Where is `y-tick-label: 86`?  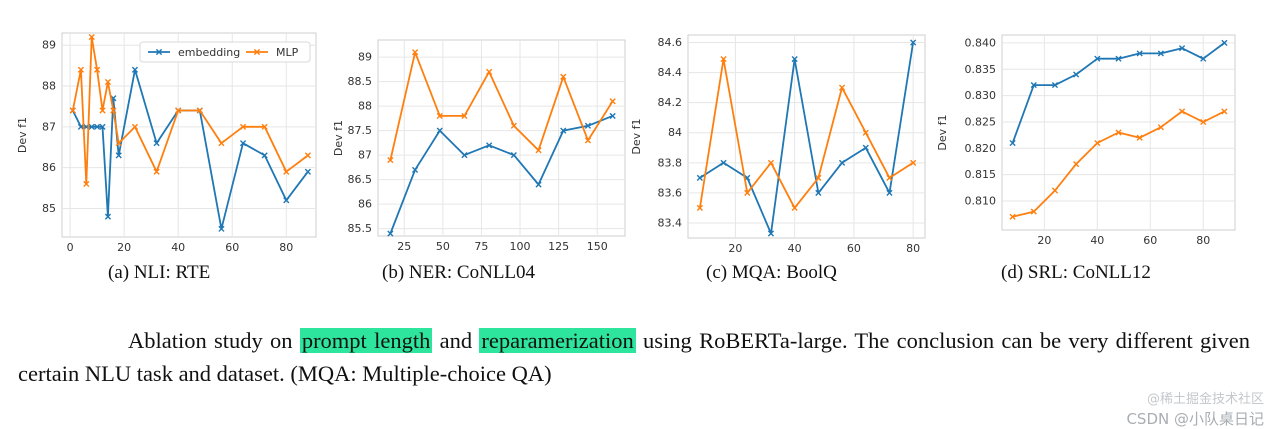
y-tick-label: 86 is located at coordinates (49, 167).